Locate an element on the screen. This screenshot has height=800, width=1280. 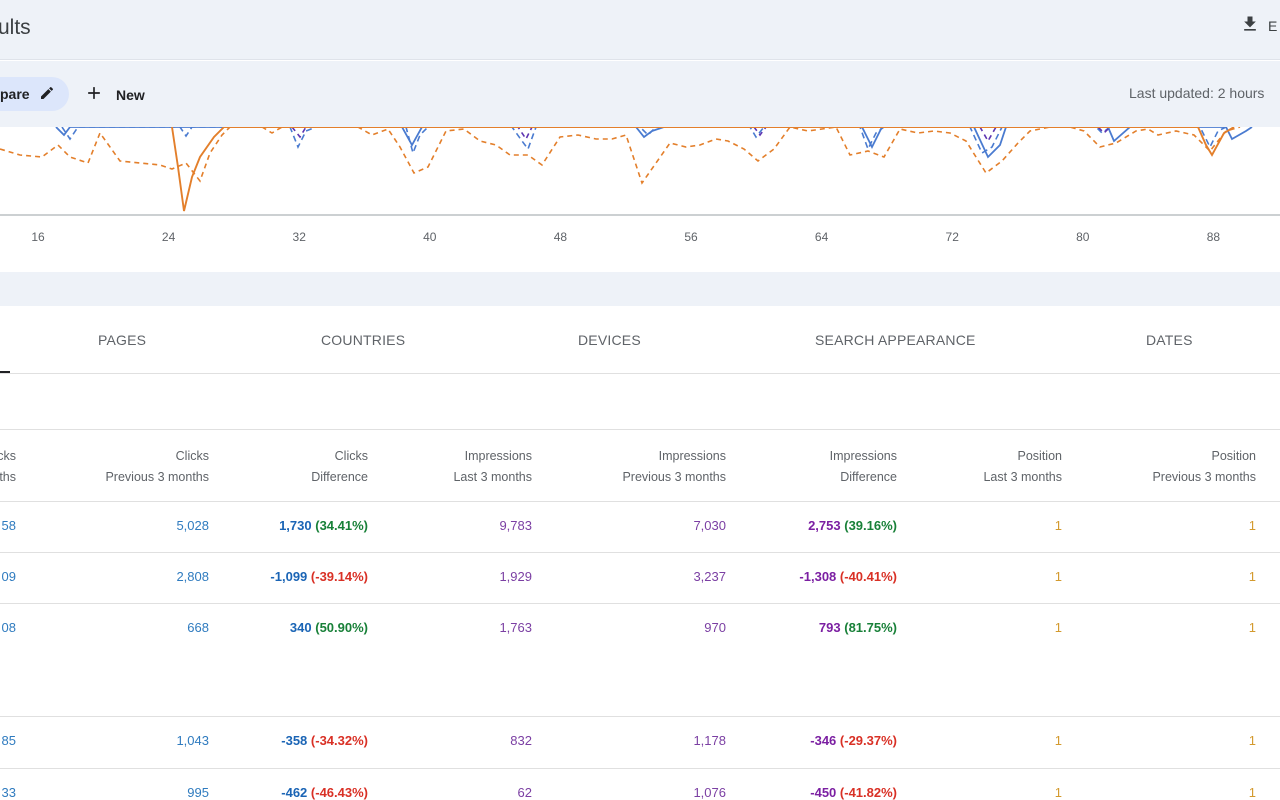
x-axis-ticks: 16 24 32 40 48 56 64 72 80 88 is located at coordinates (625, 237).